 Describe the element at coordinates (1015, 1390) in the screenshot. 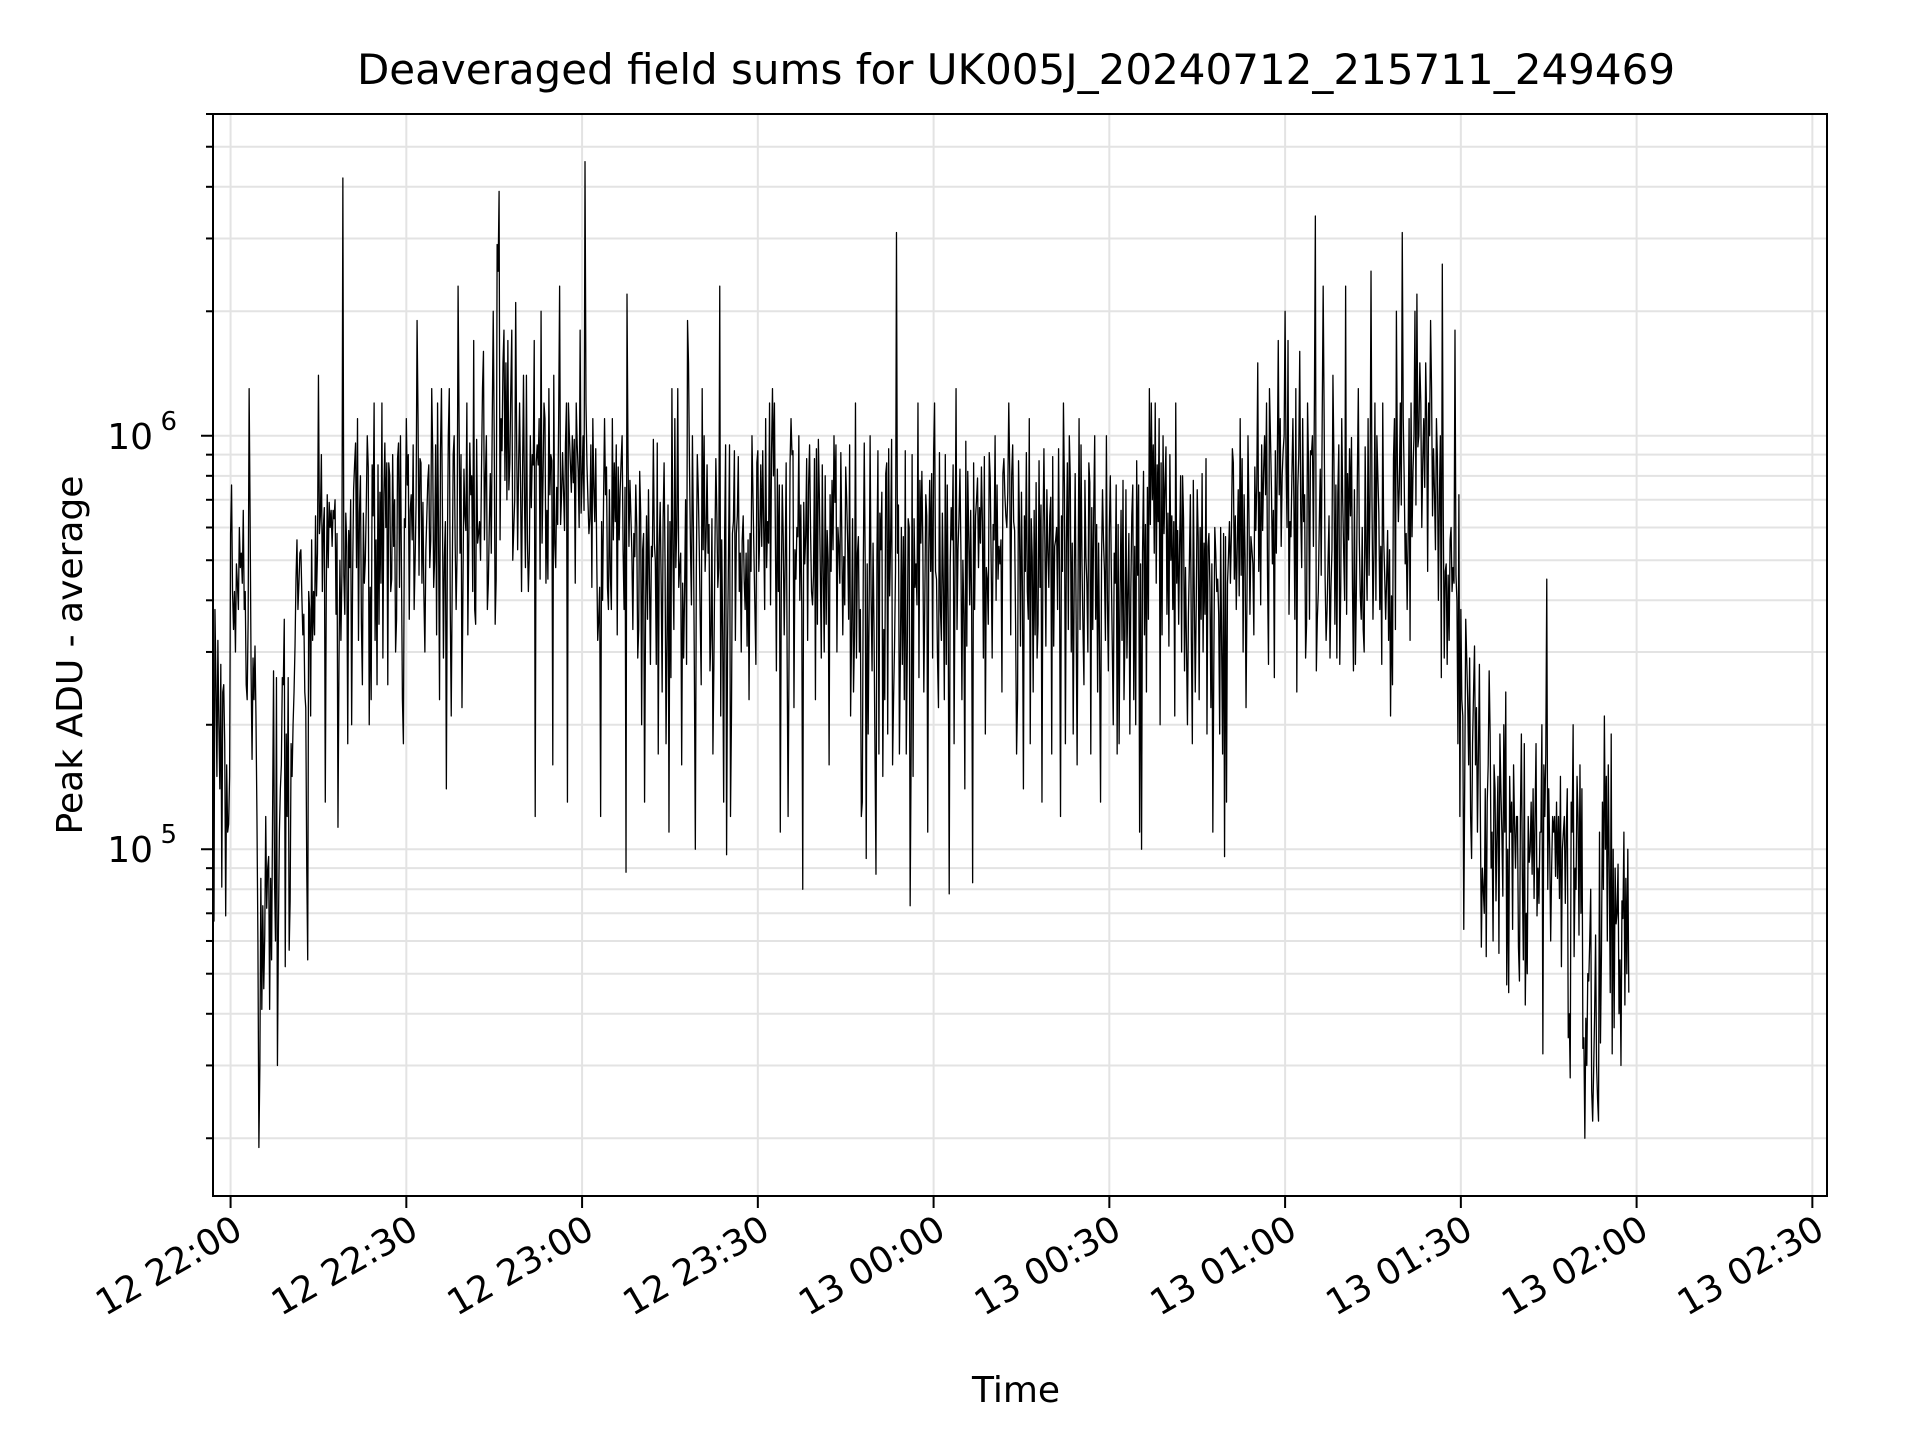

I see `x-axis-label: Time` at that location.